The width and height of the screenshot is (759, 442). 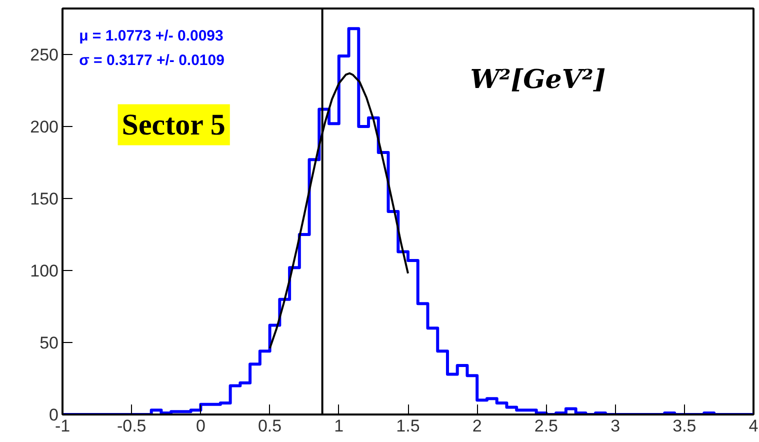 What do you see at coordinates (201, 426) in the screenshot?
I see `x-tick-label: 0` at bounding box center [201, 426].